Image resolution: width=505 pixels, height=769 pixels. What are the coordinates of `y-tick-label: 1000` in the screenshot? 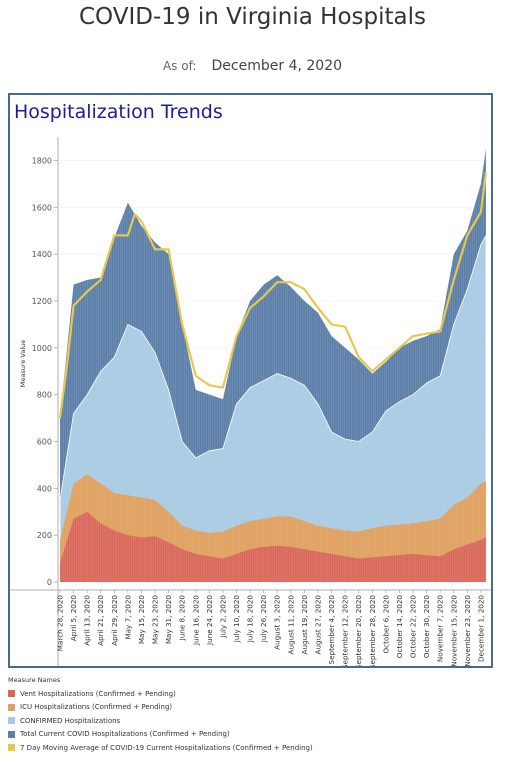 It's located at (42, 348).